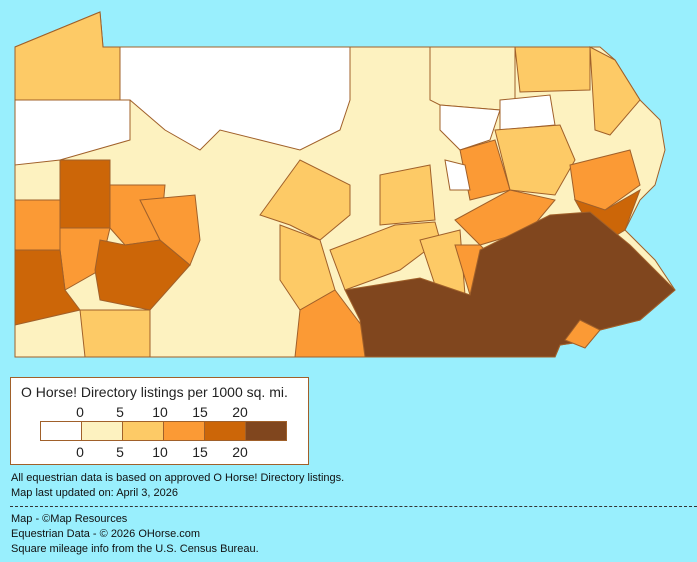  What do you see at coordinates (353, 506) in the screenshot?
I see `divider` at bounding box center [353, 506].